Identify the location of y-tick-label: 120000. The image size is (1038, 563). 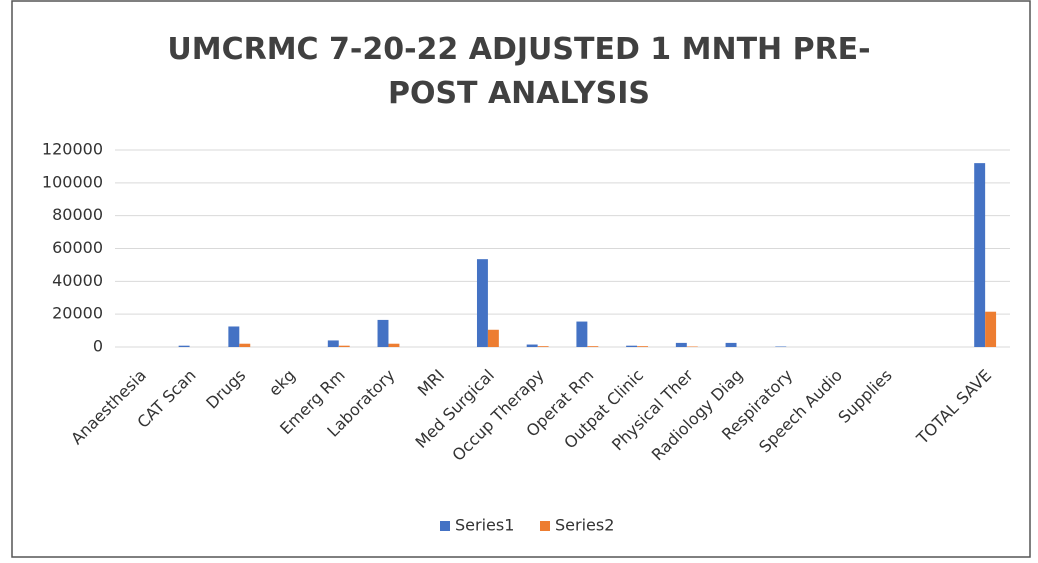
(72, 149).